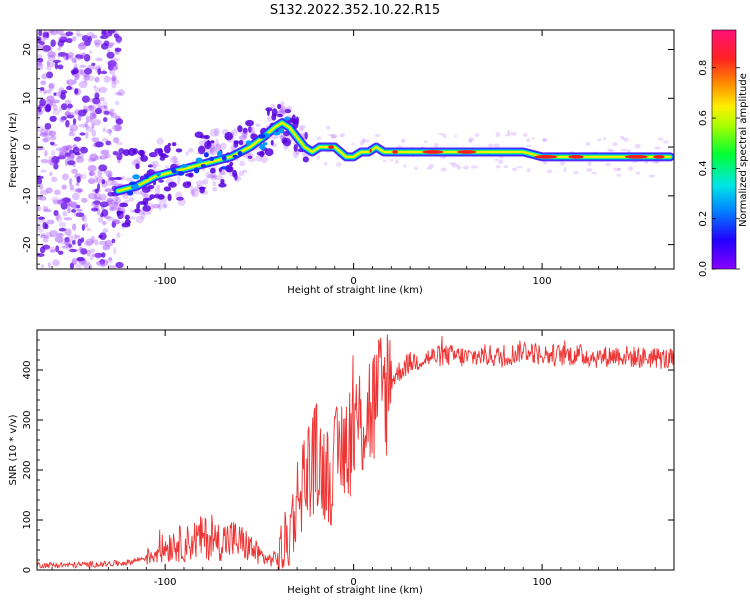  Describe the element at coordinates (165, 281) in the screenshot. I see `x-tick-label: -100` at that location.